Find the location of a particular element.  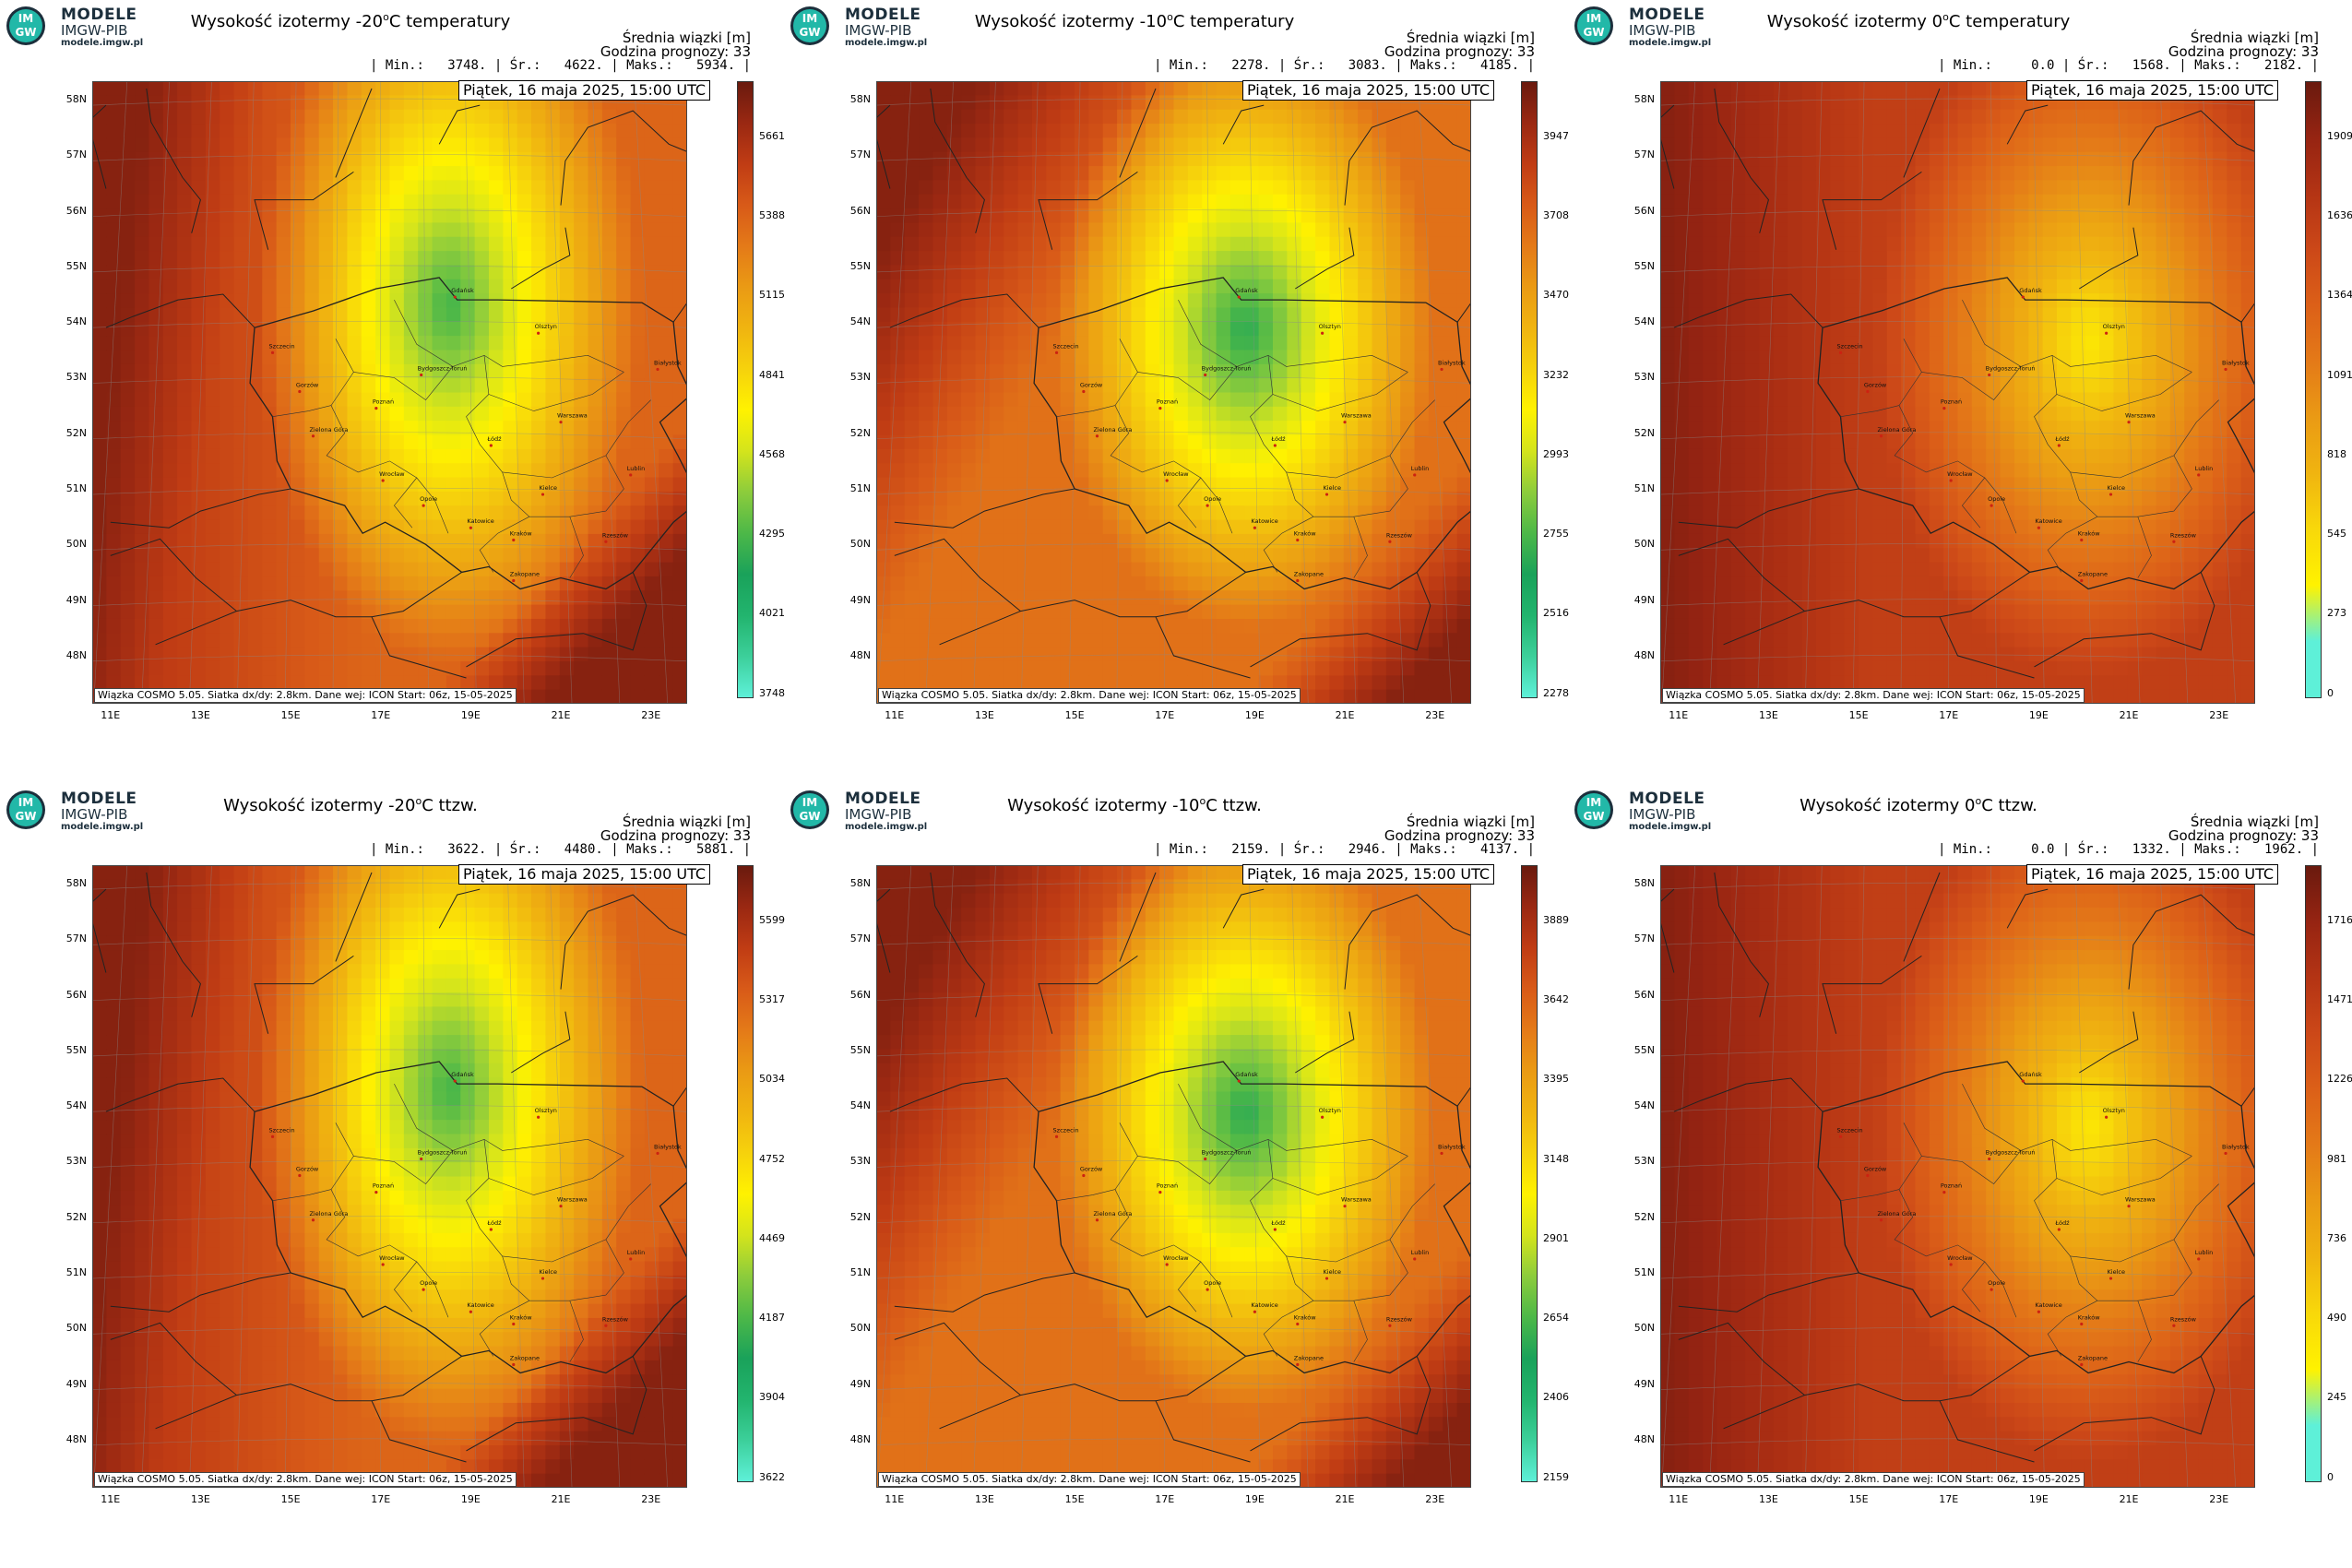

colorbar-label: 1091 is located at coordinates (2339, 374).